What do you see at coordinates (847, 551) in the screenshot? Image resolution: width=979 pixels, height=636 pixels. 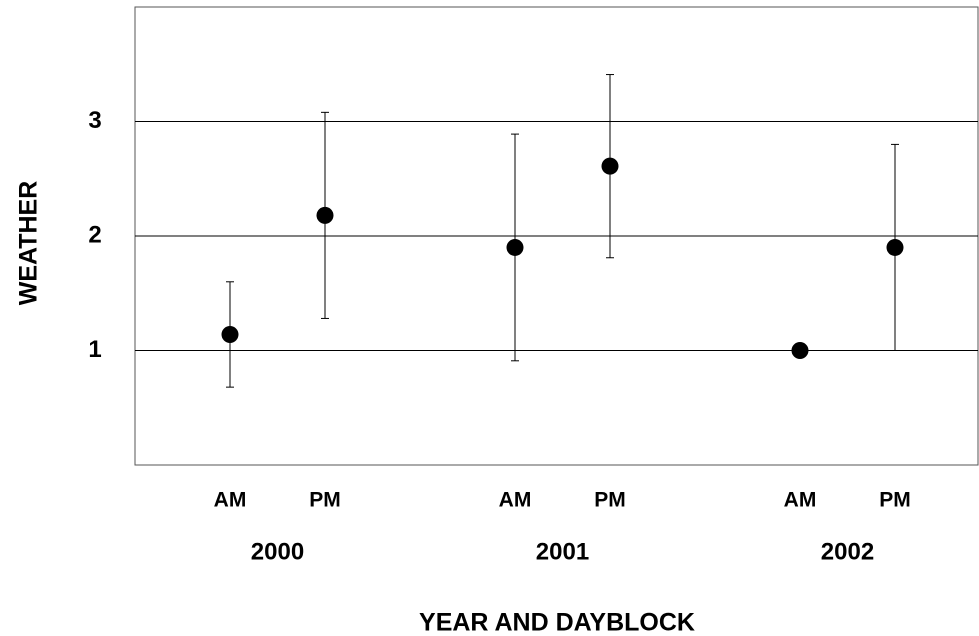 I see `group-label: 2002` at bounding box center [847, 551].